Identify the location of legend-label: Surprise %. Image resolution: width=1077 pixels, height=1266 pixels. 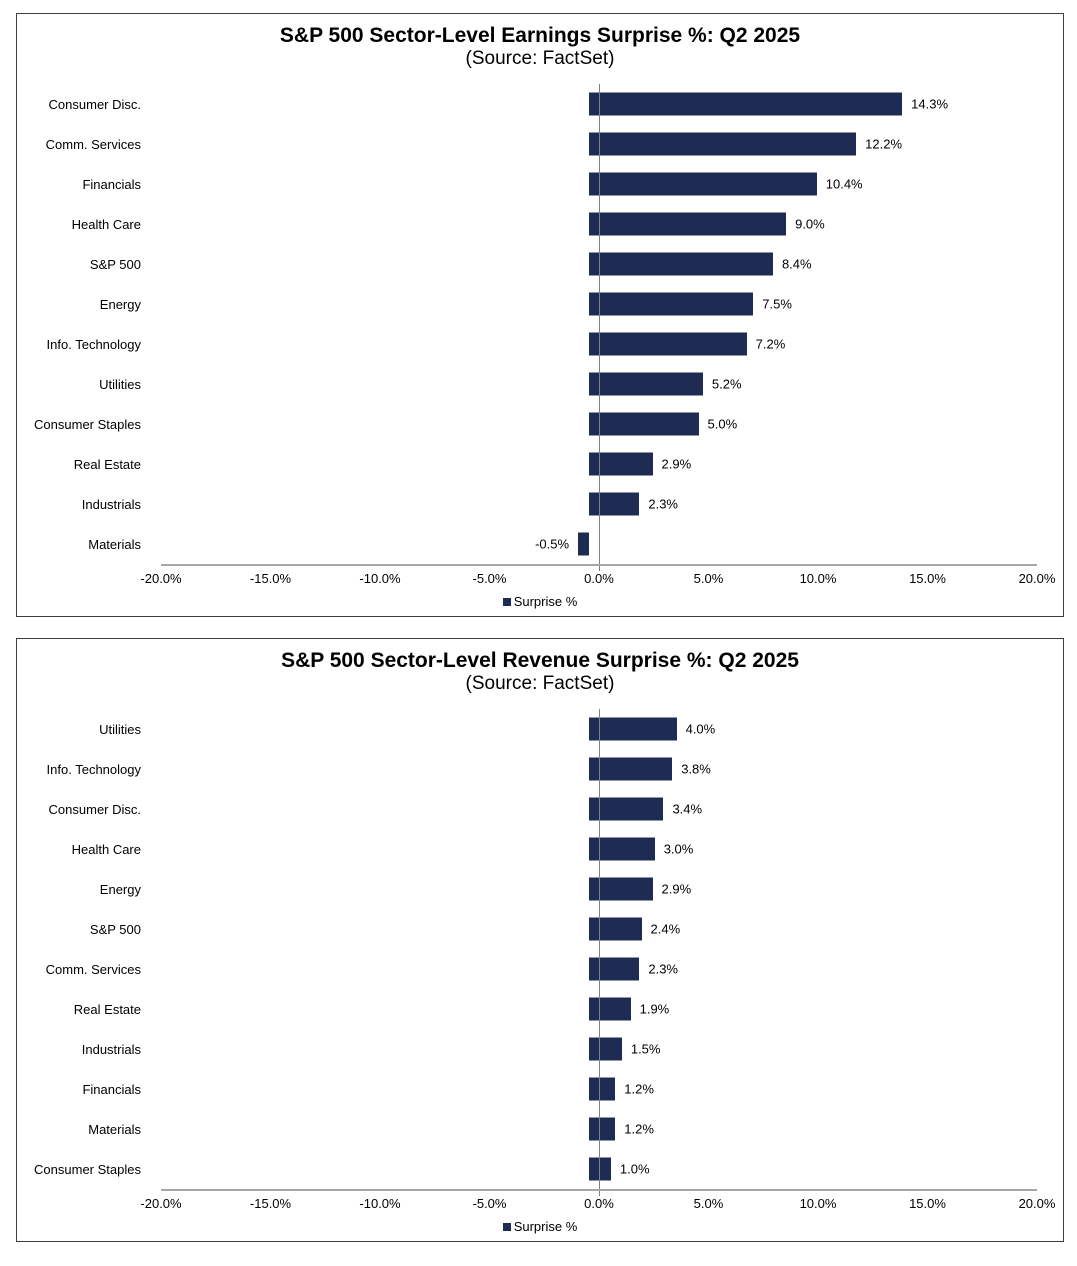
(545, 1226).